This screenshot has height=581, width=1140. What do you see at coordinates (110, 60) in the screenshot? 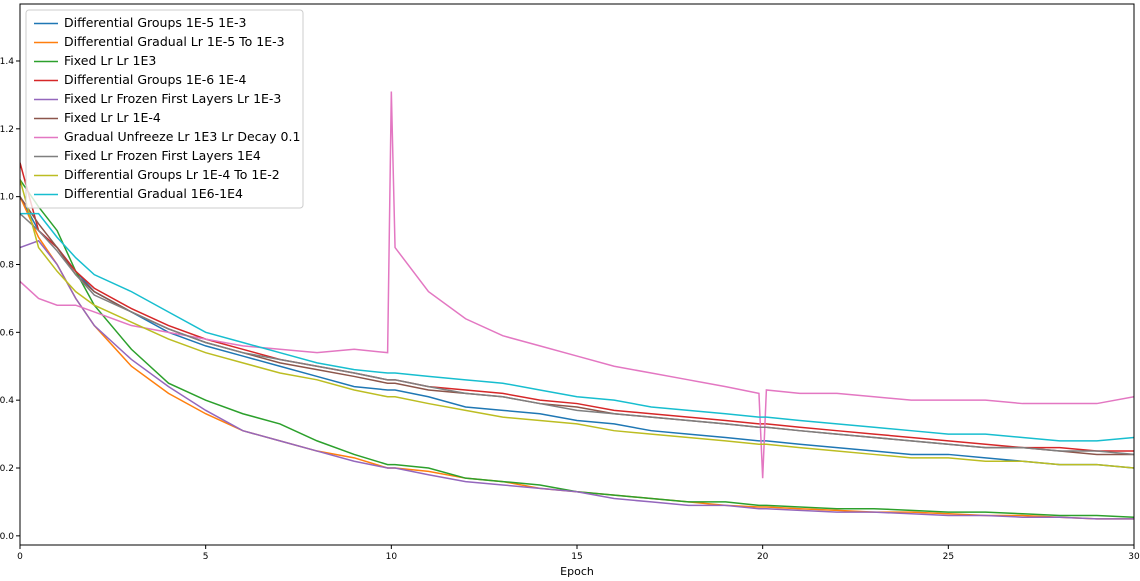
I see `legend-label: Fixed Lr Lr 1E3` at bounding box center [110, 60].